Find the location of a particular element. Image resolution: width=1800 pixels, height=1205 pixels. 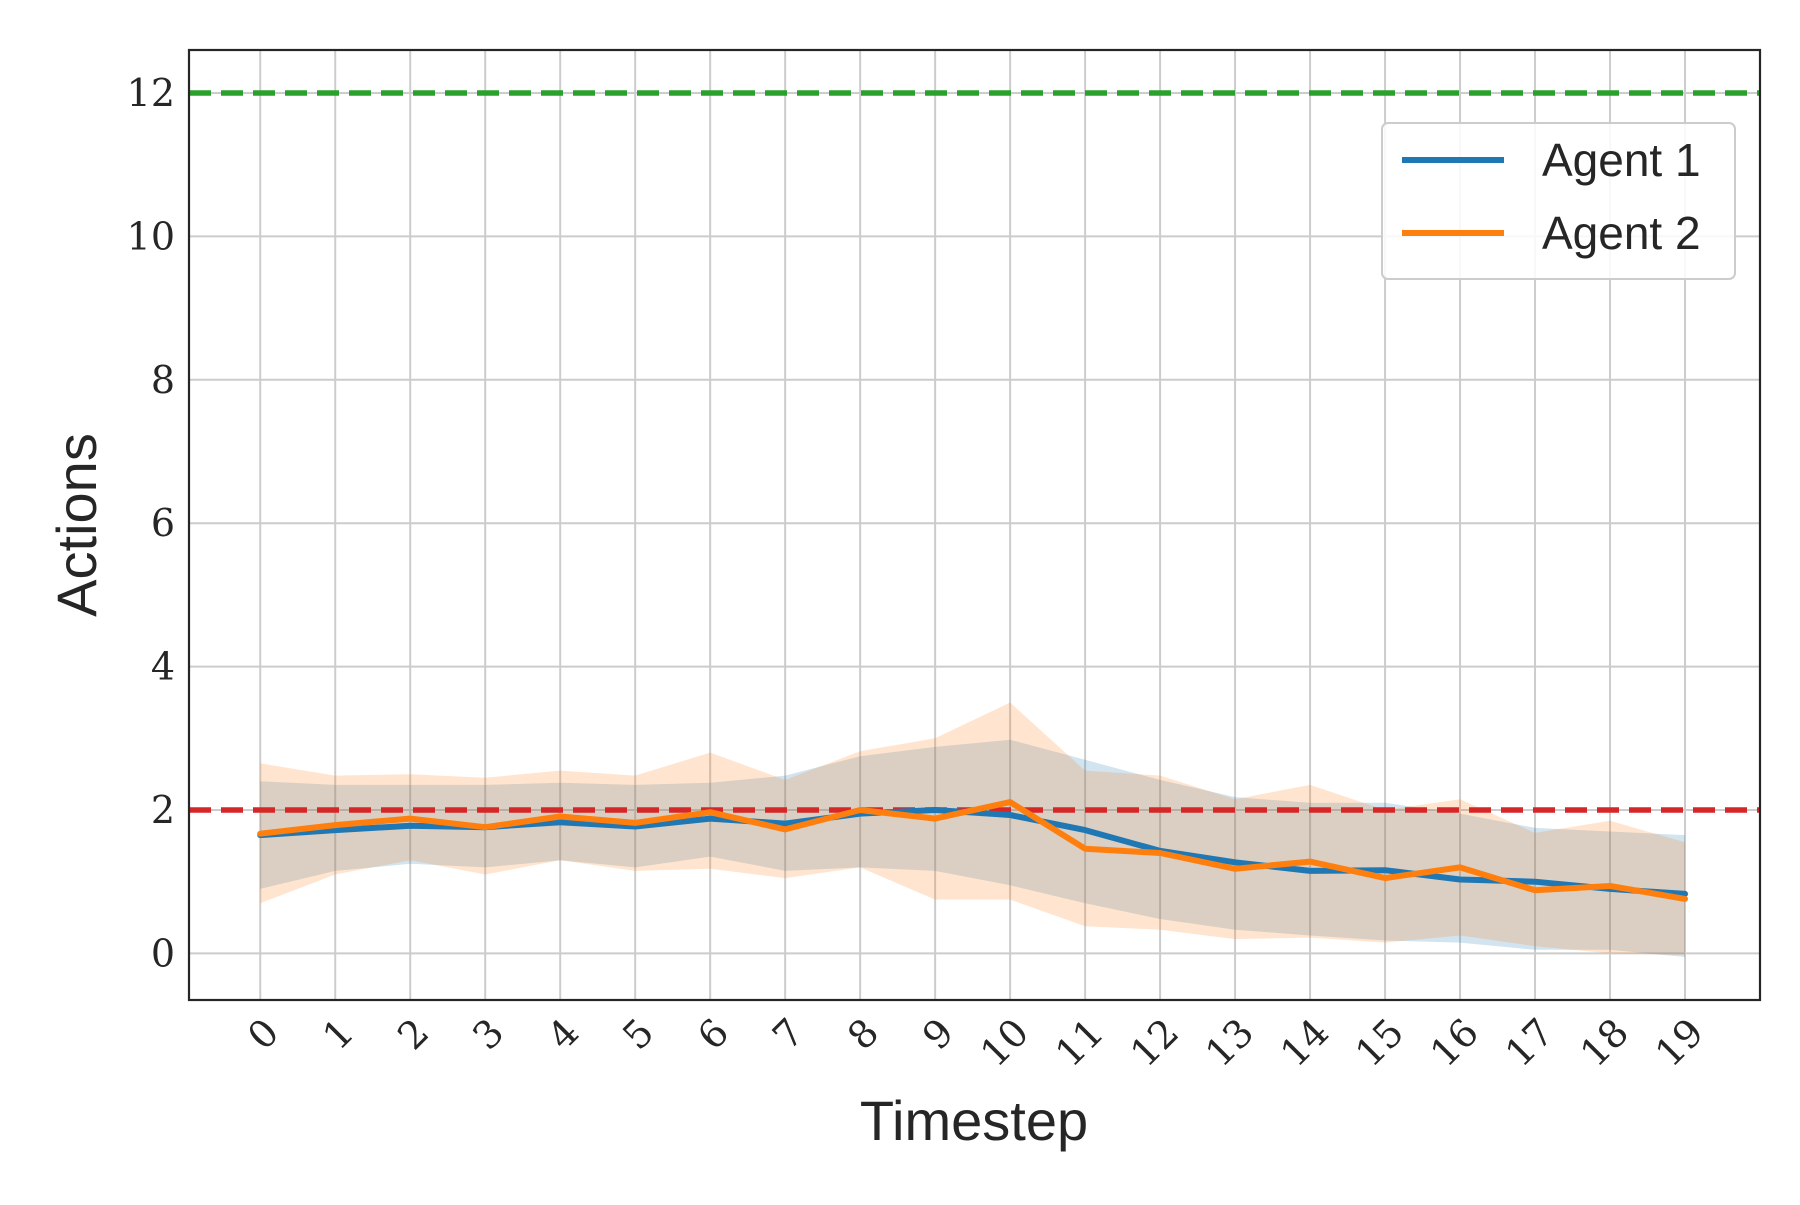

y-tick-label: 6 is located at coordinates (163, 523).